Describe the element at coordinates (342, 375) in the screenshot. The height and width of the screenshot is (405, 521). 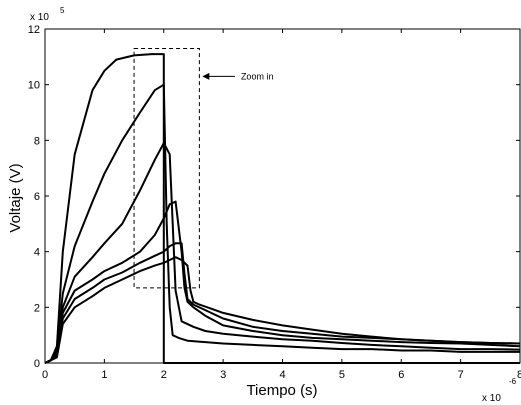
I see `x-tick-label: 5` at that location.